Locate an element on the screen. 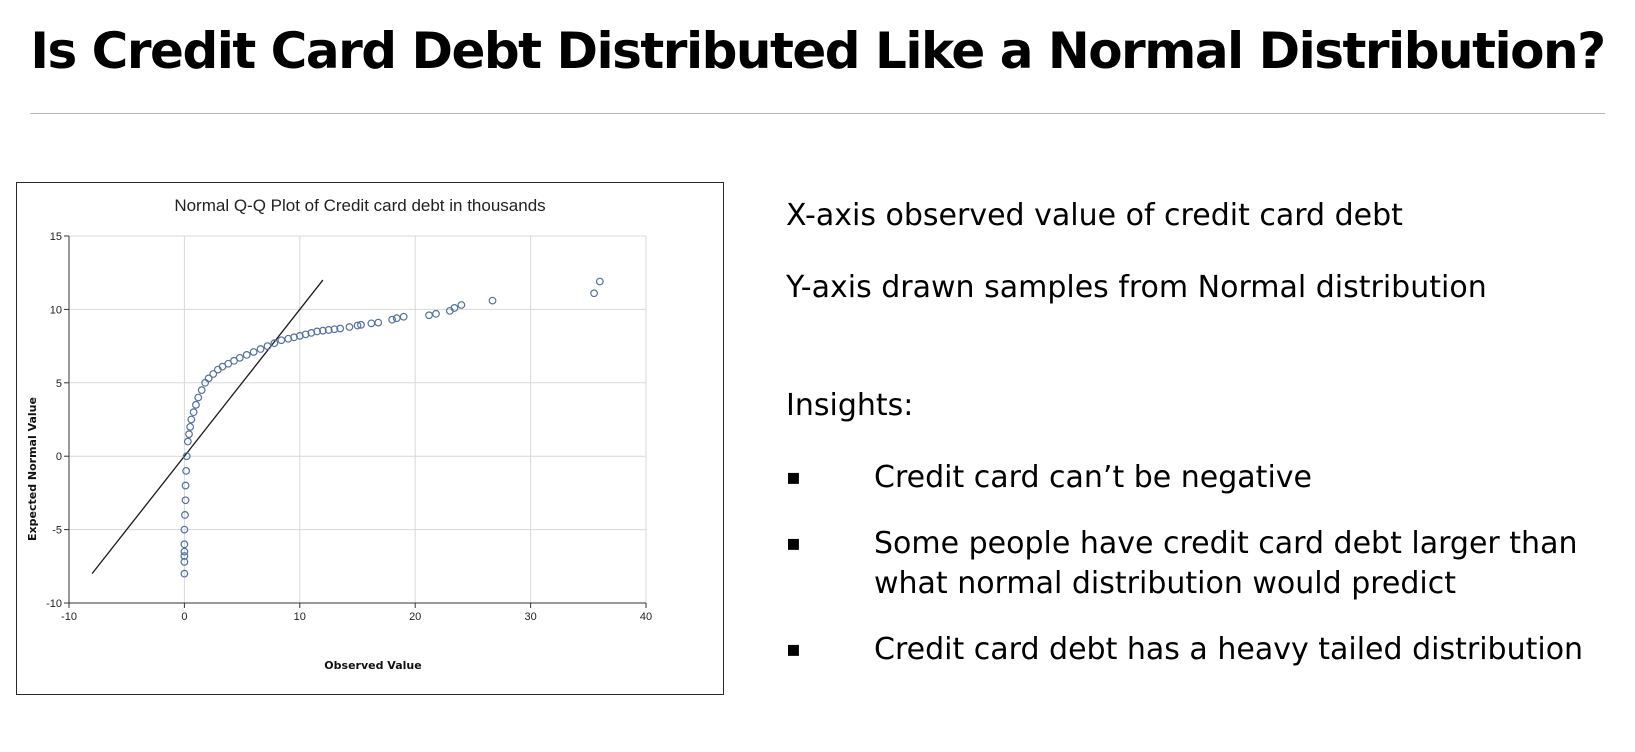 This screenshot has height=752, width=1635. y-tick-label: 5 is located at coordinates (59, 384).